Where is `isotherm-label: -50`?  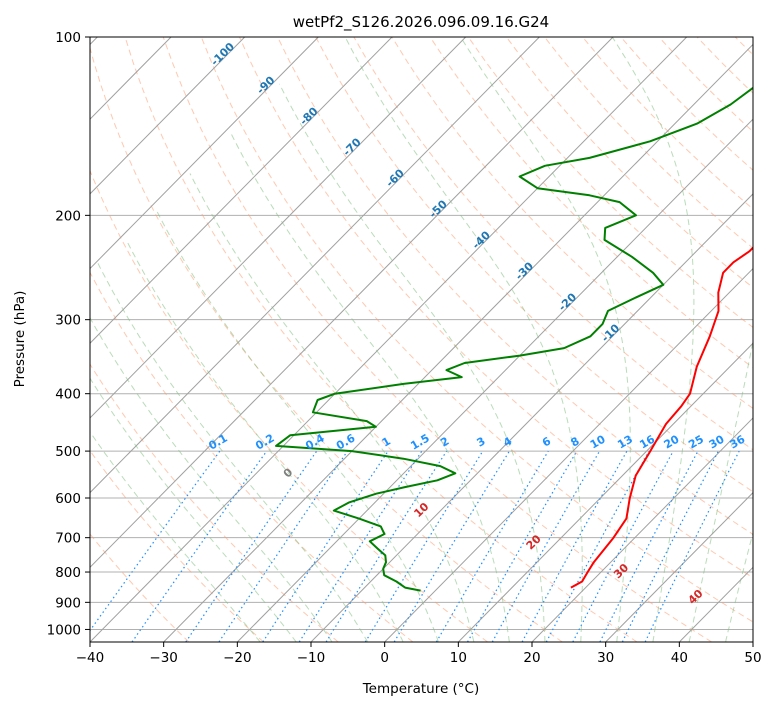
isotherm-label: -50 is located at coordinates (439, 208).